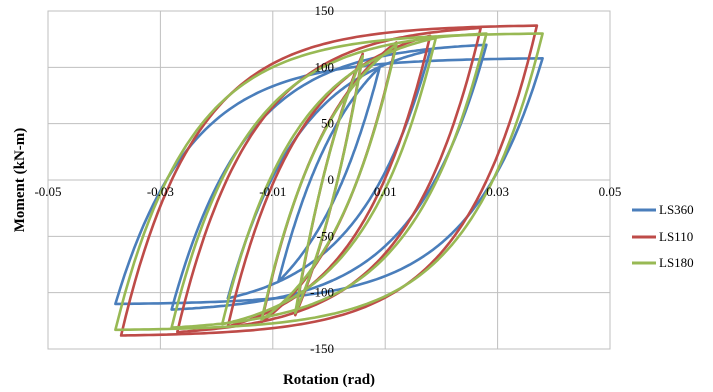 This screenshot has width=713, height=392. I want to click on legend-label-ls180: LS180, so click(676, 262).